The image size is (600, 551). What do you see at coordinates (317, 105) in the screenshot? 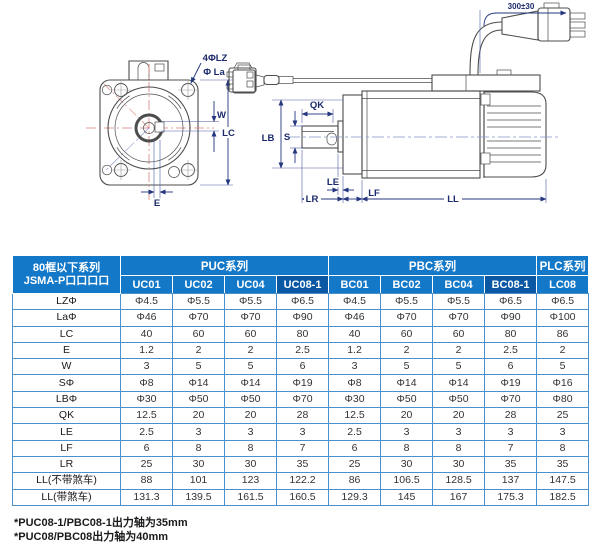
I see `dim-label-key-length: QK` at bounding box center [317, 105].